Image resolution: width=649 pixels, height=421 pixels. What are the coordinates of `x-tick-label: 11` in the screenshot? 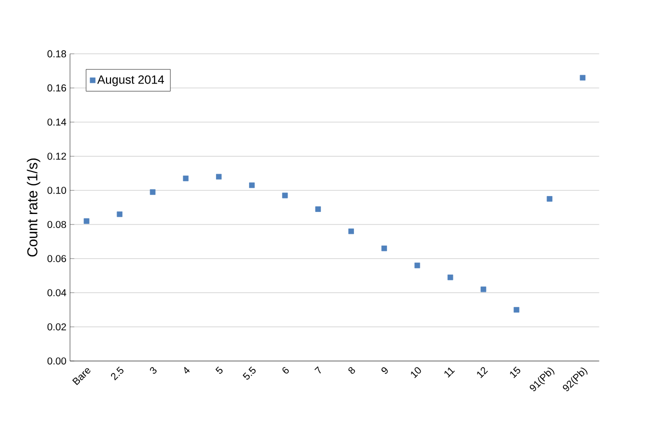 It's located at (449, 373).